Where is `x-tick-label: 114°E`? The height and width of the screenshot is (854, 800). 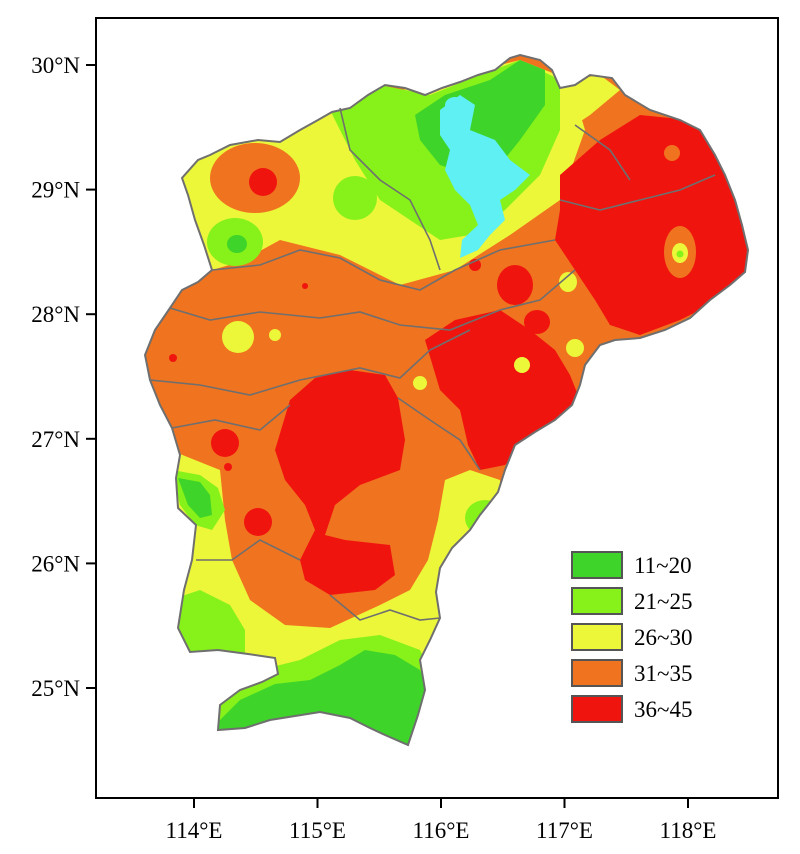
x-tick-label: 114°E is located at coordinates (194, 830).